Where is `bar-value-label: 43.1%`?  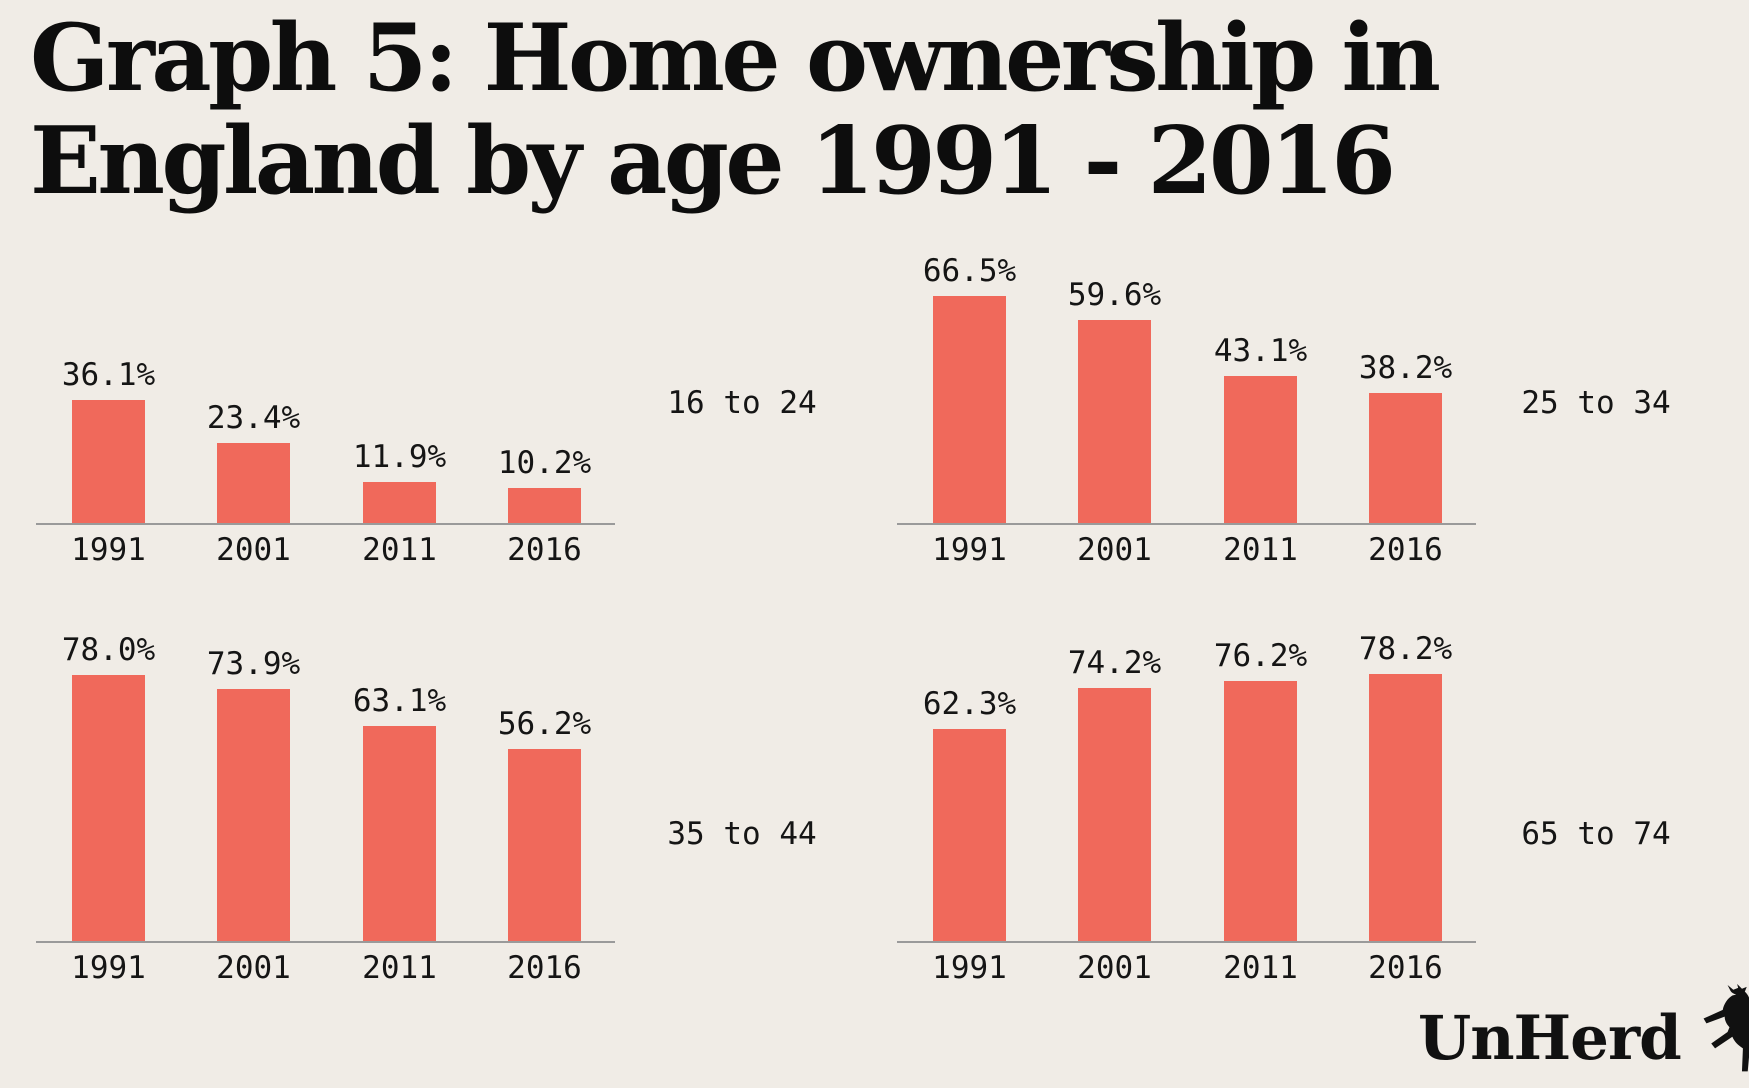
bar-value-label: 43.1% is located at coordinates (1260, 351).